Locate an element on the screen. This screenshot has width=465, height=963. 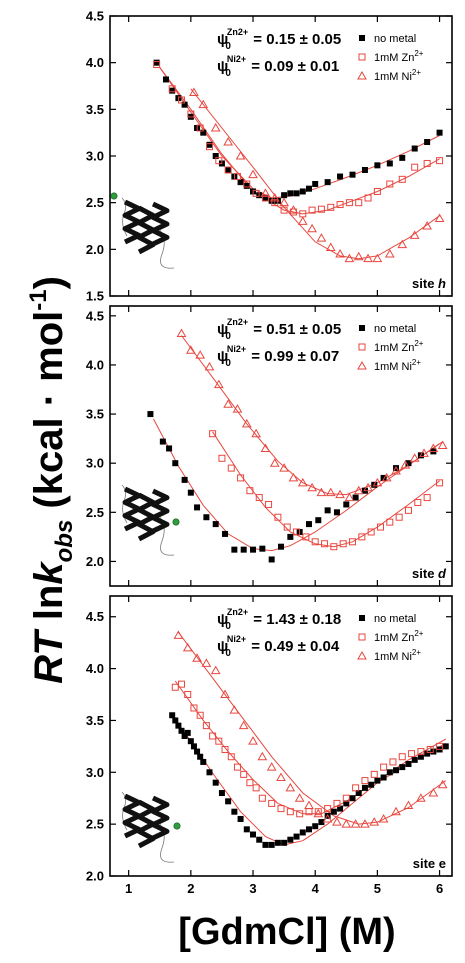
helix-ribbon is located at coordinates (160, 224).